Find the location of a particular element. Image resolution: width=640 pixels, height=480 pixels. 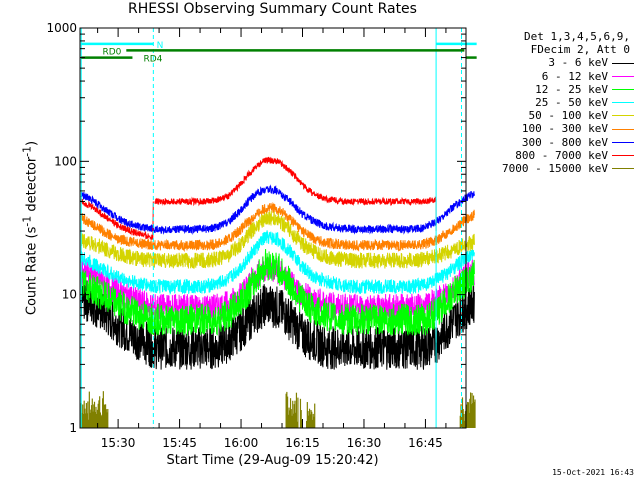

legend-item: 7000 - 15000 keV is located at coordinates (558, 168).